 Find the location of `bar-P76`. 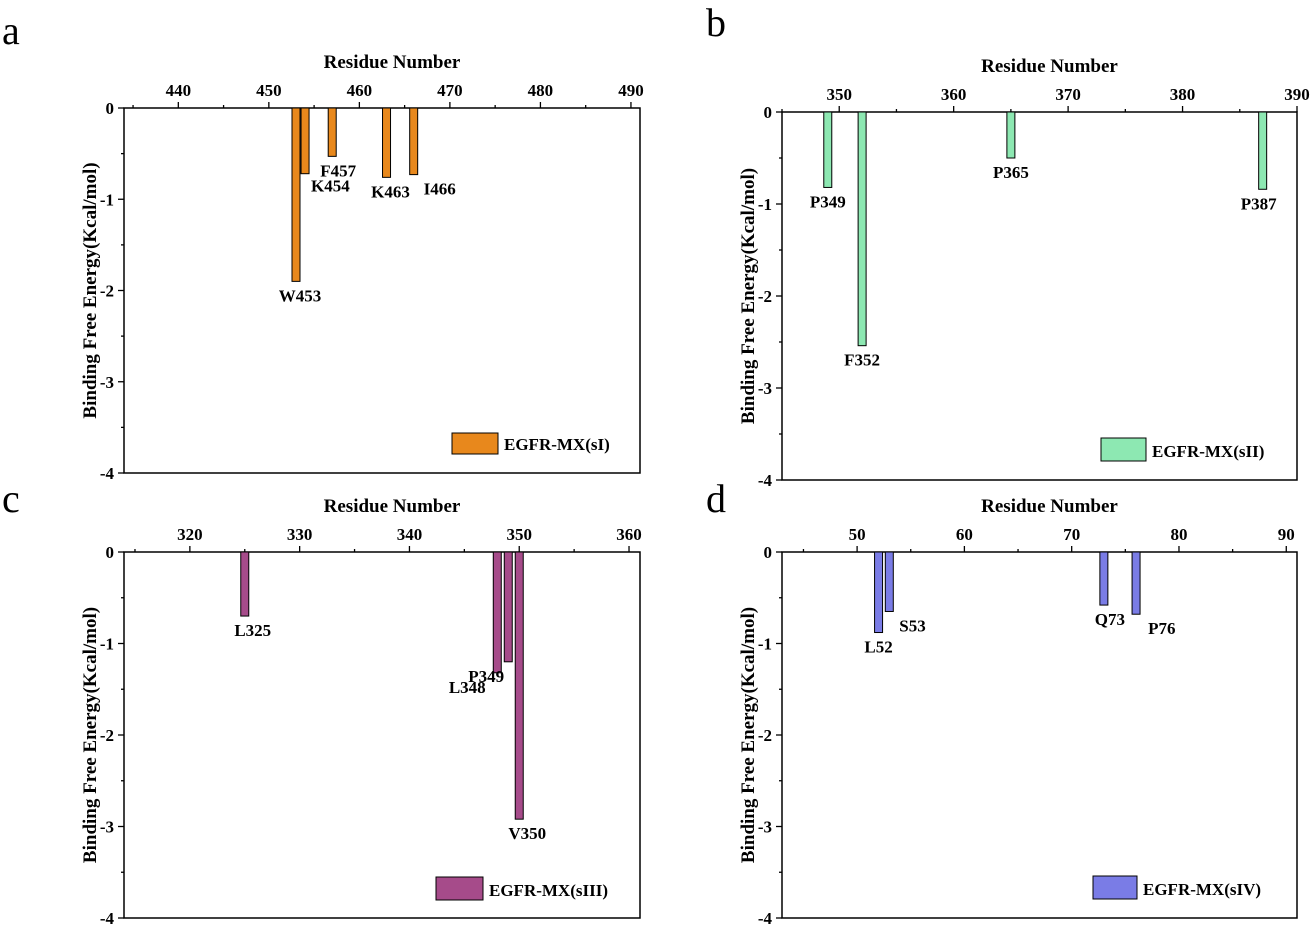

bar-P76 is located at coordinates (1136, 583).